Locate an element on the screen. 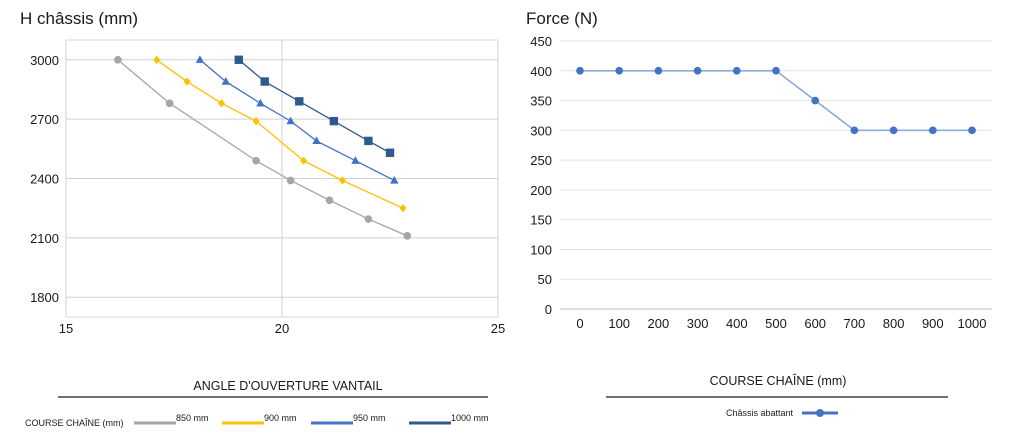 Image resolution: width=1015 pixels, height=438 pixels. left-y-tick-label: 2700 is located at coordinates (44, 119).